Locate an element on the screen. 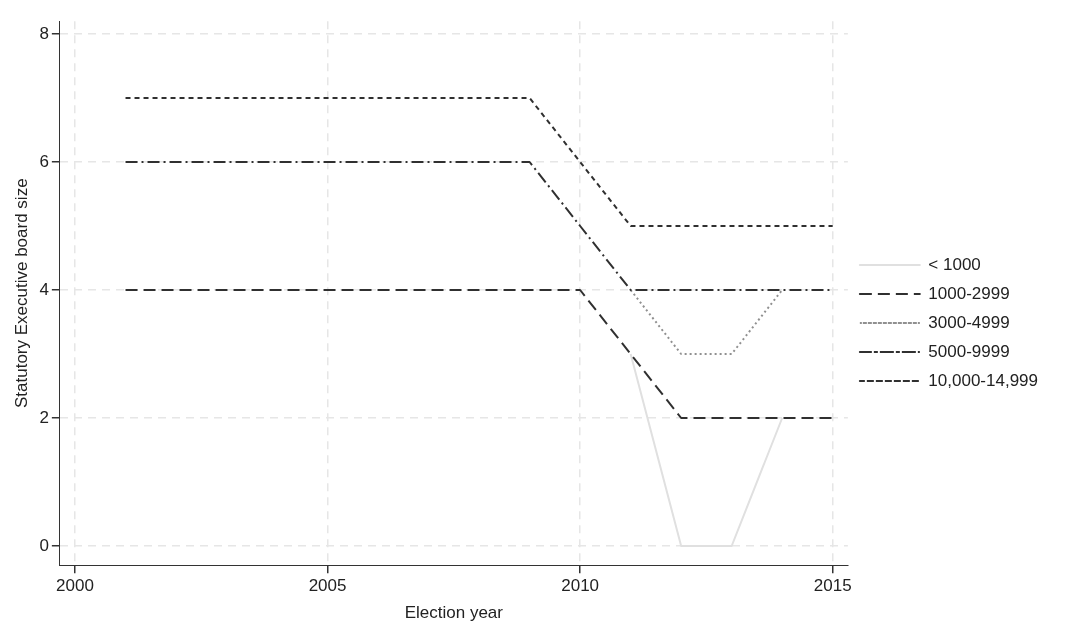 This screenshot has width=1070, height=639. x-tick-label: 2015 is located at coordinates (832, 586).